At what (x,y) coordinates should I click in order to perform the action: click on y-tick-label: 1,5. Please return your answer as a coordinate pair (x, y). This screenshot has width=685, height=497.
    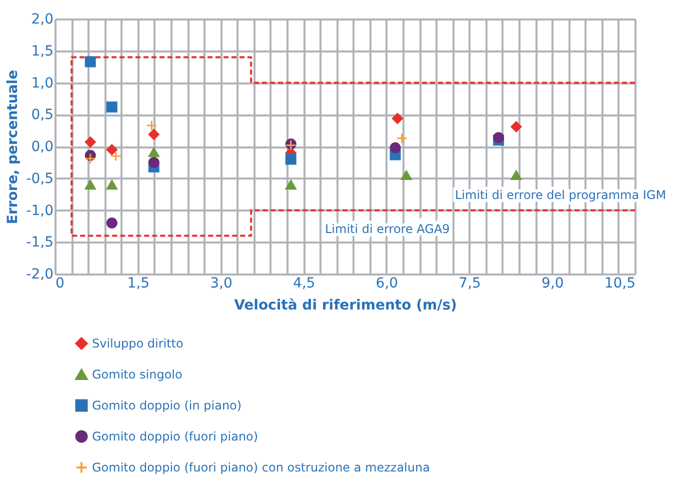
    Looking at the image, I should click on (42, 51).